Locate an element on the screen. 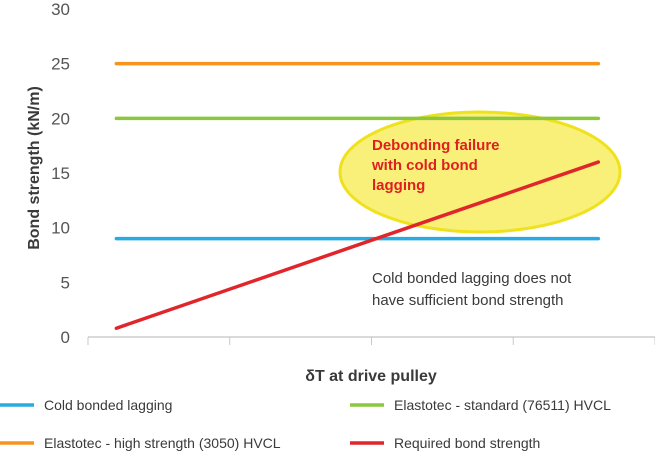 This screenshot has height=458, width=655. annotation-note-line-1: Cold bonded lagging does not is located at coordinates (472, 278).